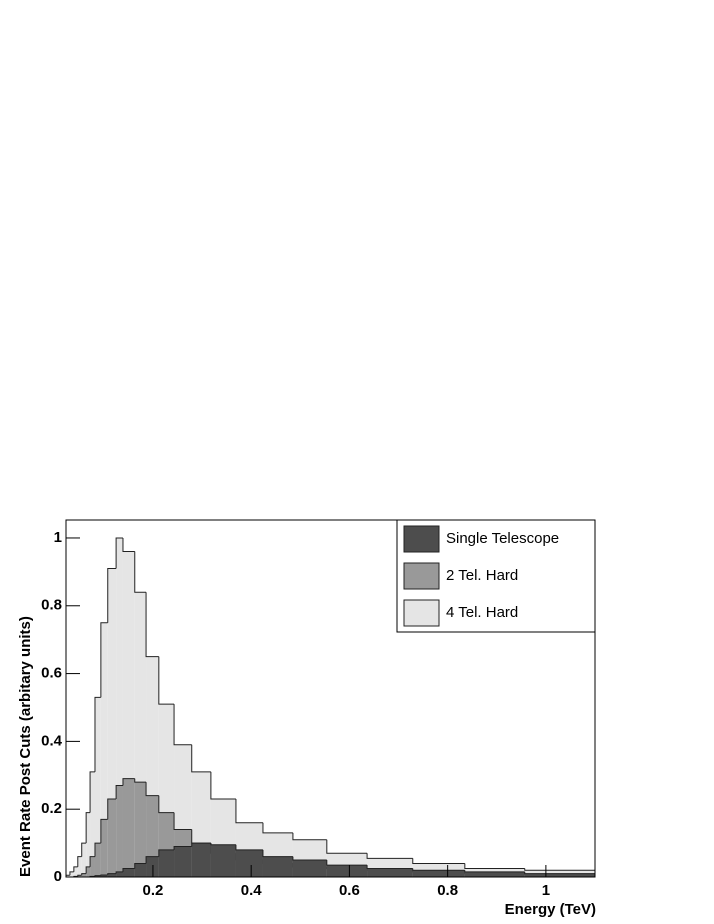  What do you see at coordinates (252, 890) in the screenshot?
I see `x-tick-label: 0.4` at bounding box center [252, 890].